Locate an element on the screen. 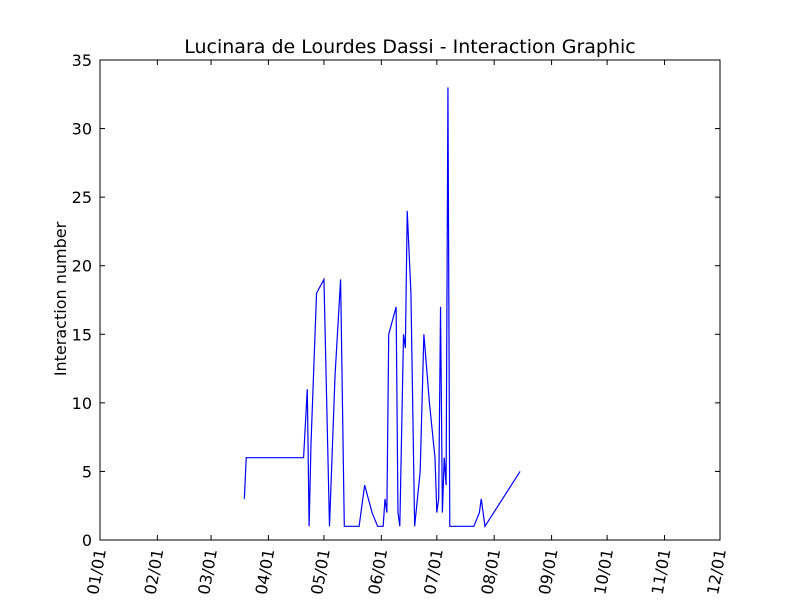 This screenshot has width=800, height=600. x-tick-label: 07/01 is located at coordinates (433, 571).